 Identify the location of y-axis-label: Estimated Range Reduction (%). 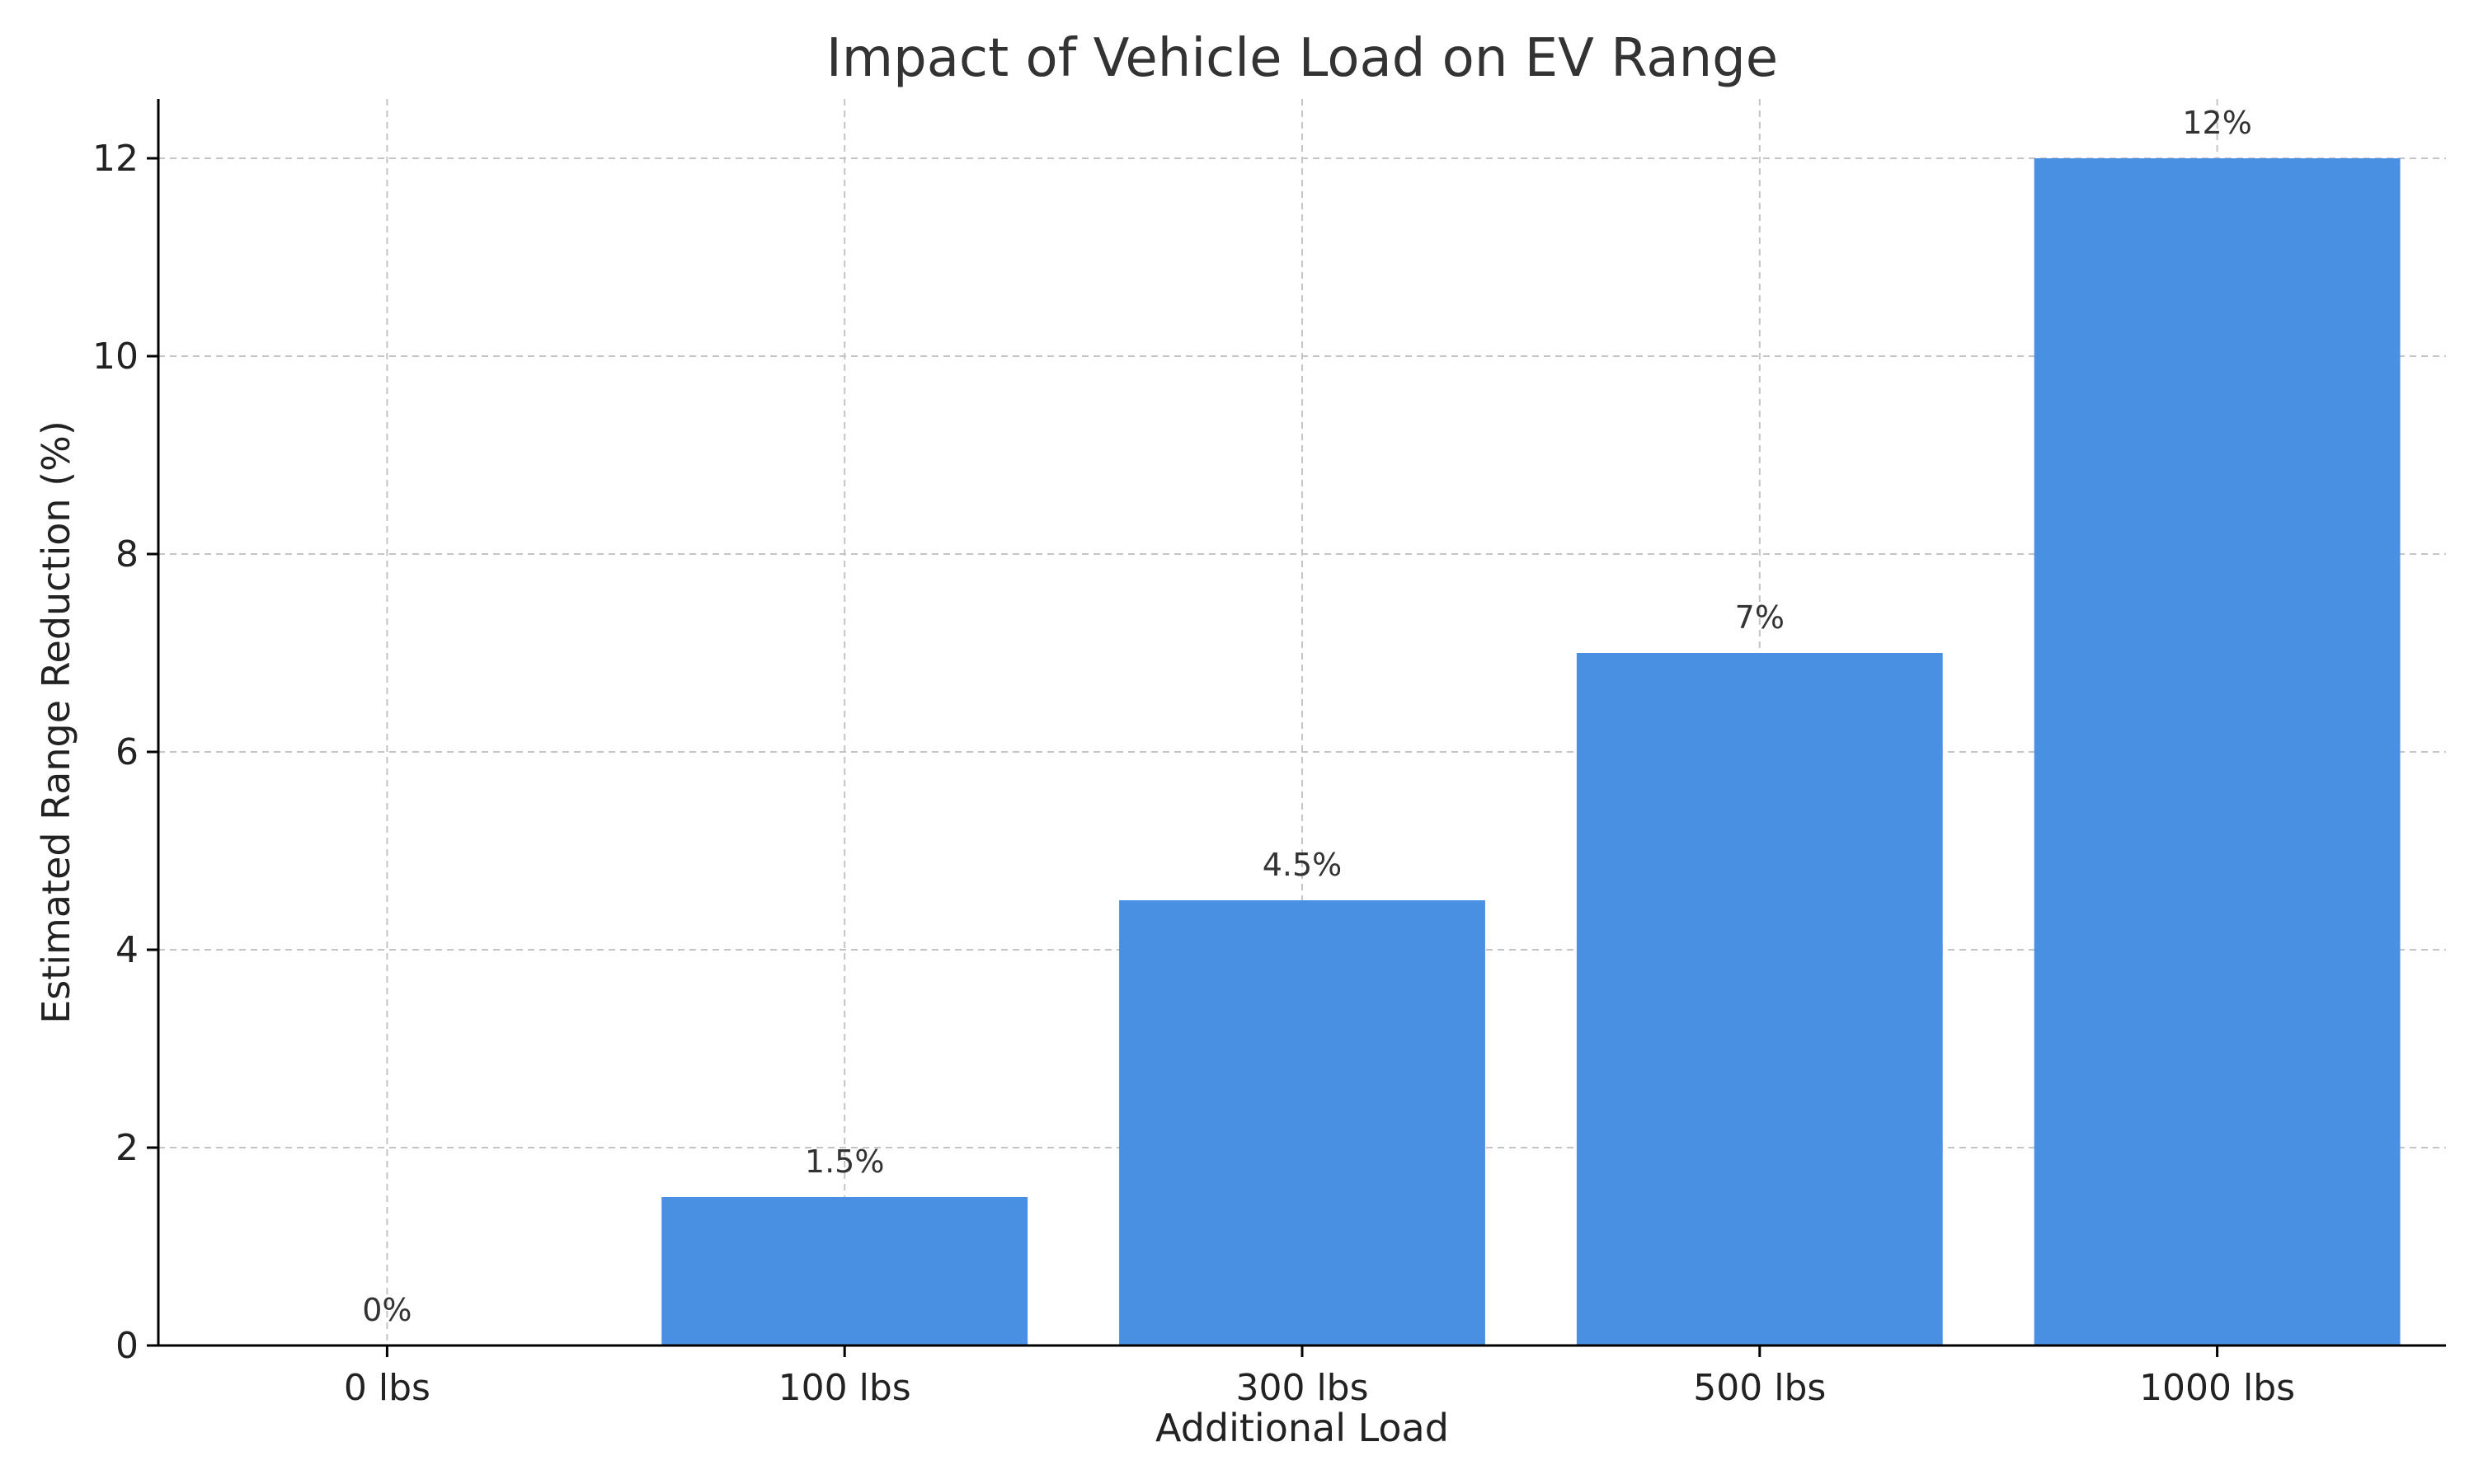
(56, 722).